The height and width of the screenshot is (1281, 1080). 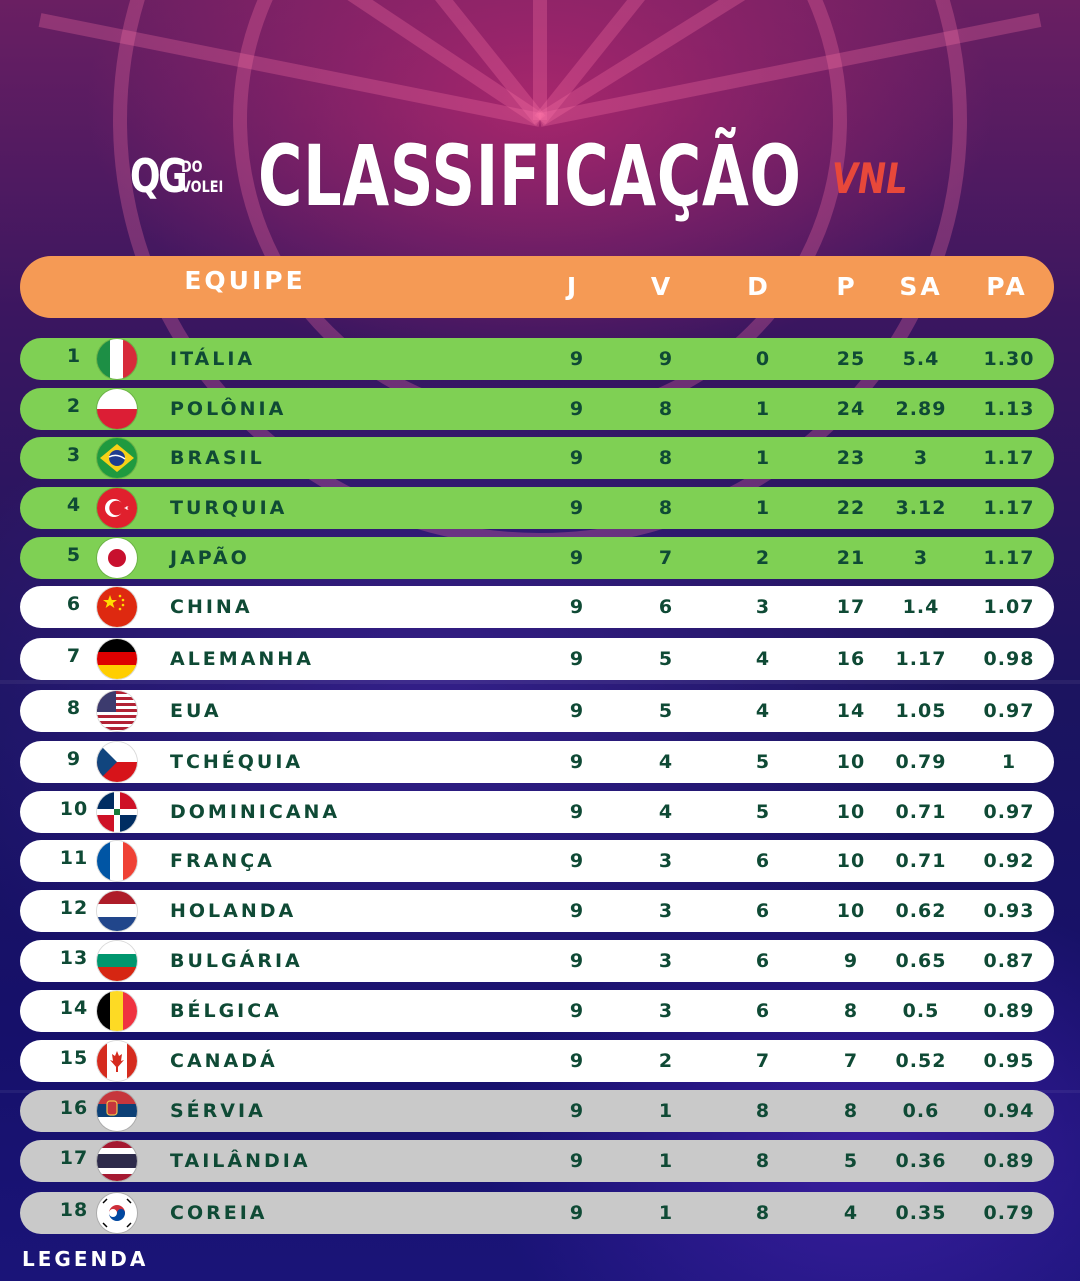 What do you see at coordinates (117, 762) in the screenshot?
I see `czechia-flag-icon` at bounding box center [117, 762].